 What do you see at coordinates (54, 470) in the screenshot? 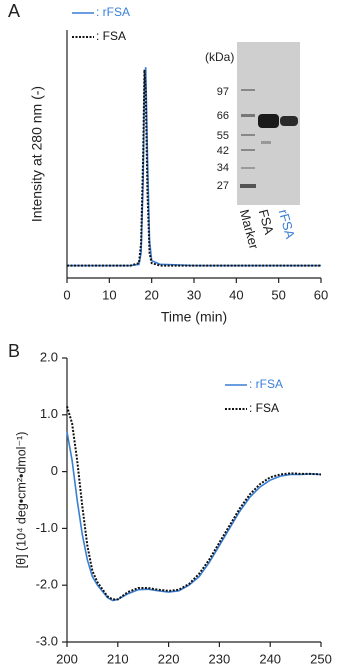
I see `y-tick-label: 0` at bounding box center [54, 470].